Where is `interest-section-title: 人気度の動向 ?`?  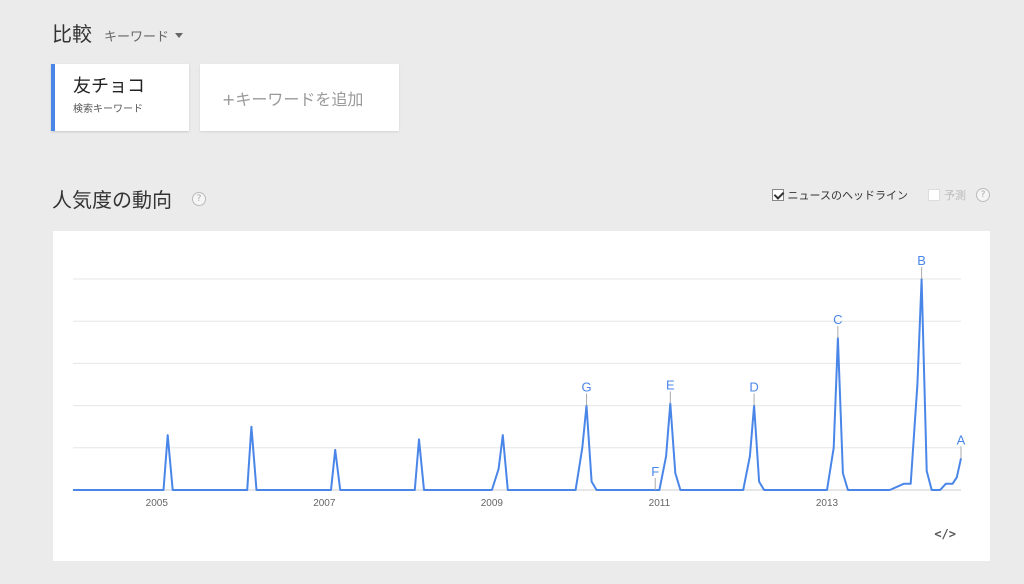 interest-section-title: 人気度の動向 ? is located at coordinates (129, 198).